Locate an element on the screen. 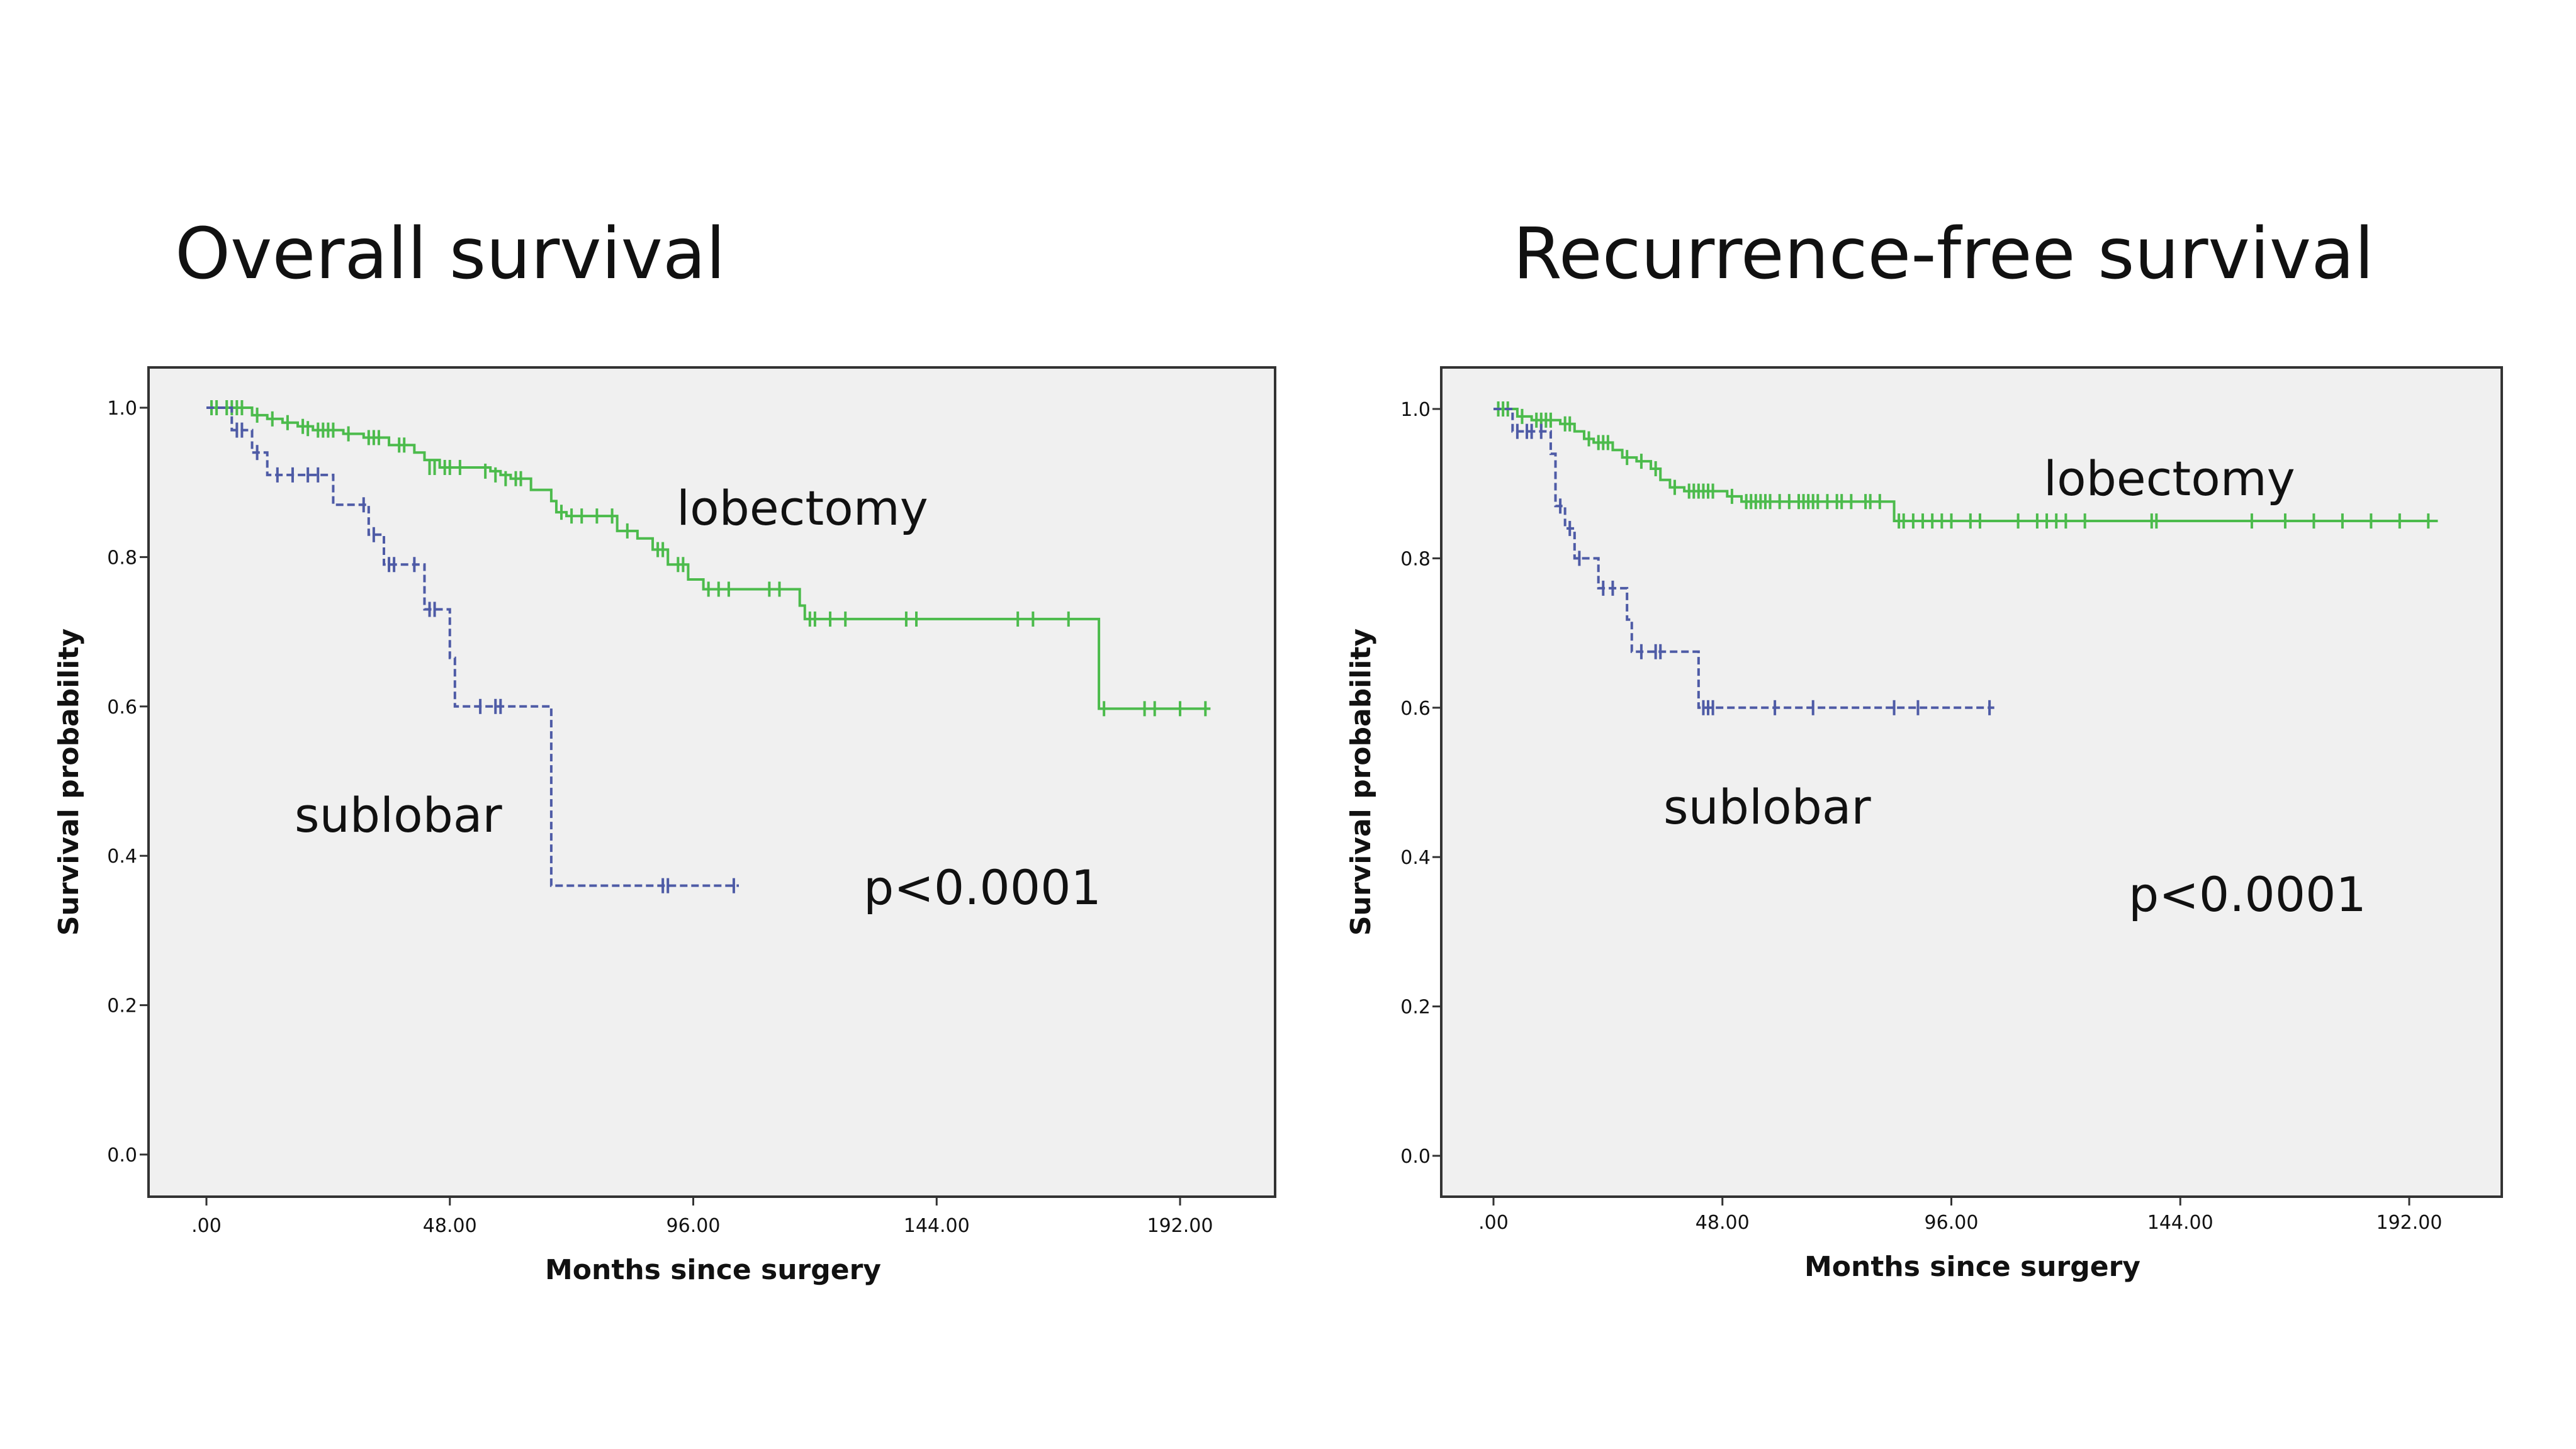  panel-title: Overall survival is located at coordinates (450, 254).